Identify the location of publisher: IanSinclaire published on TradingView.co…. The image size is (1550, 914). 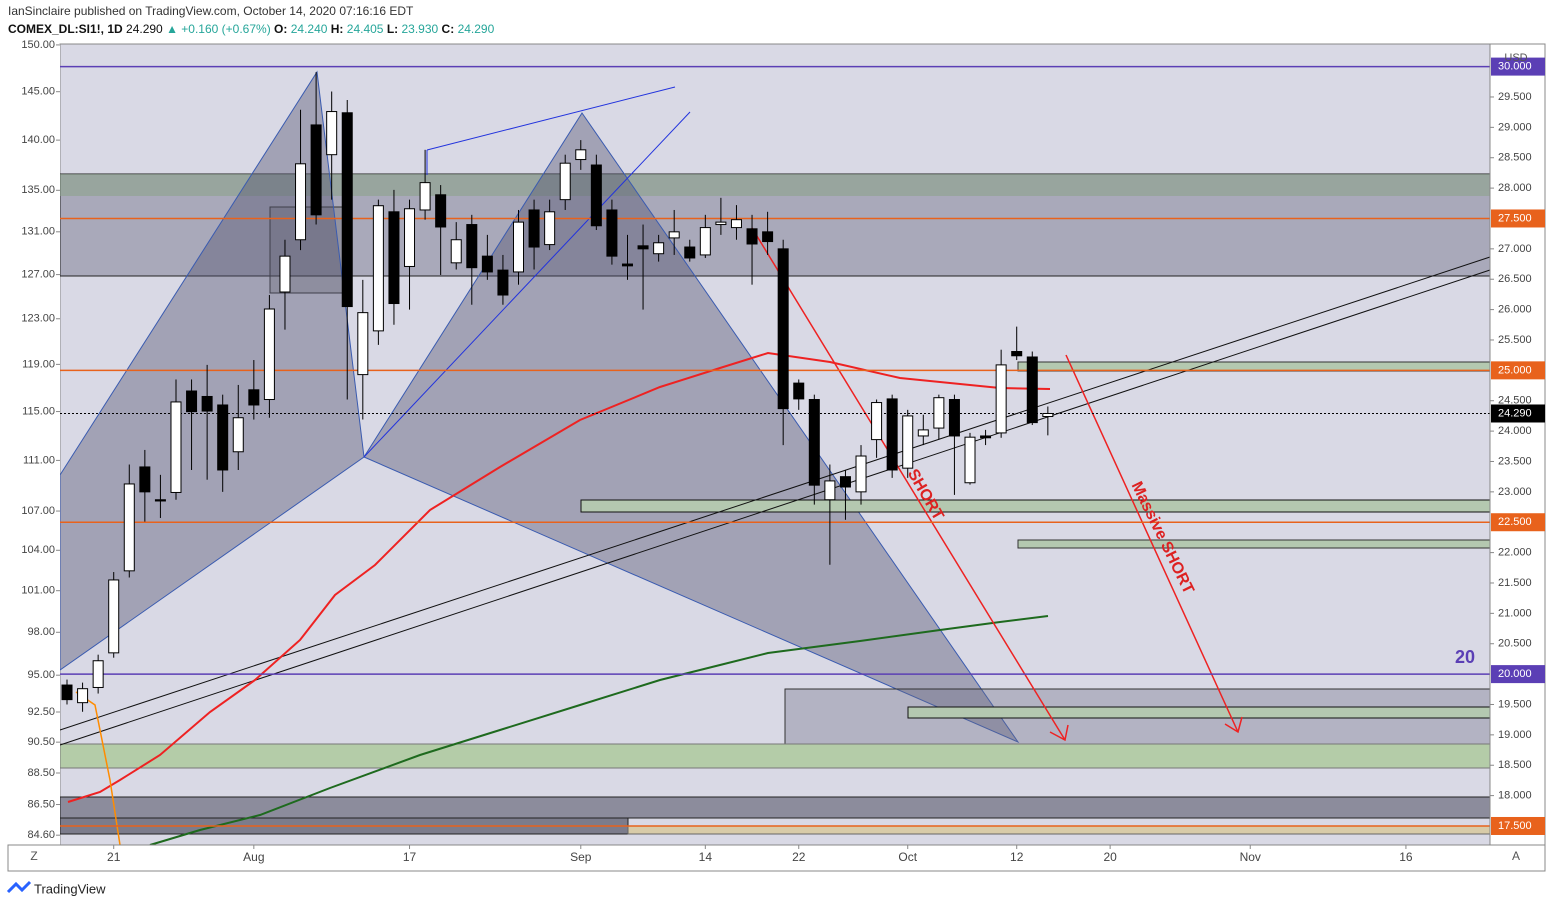
(211, 11).